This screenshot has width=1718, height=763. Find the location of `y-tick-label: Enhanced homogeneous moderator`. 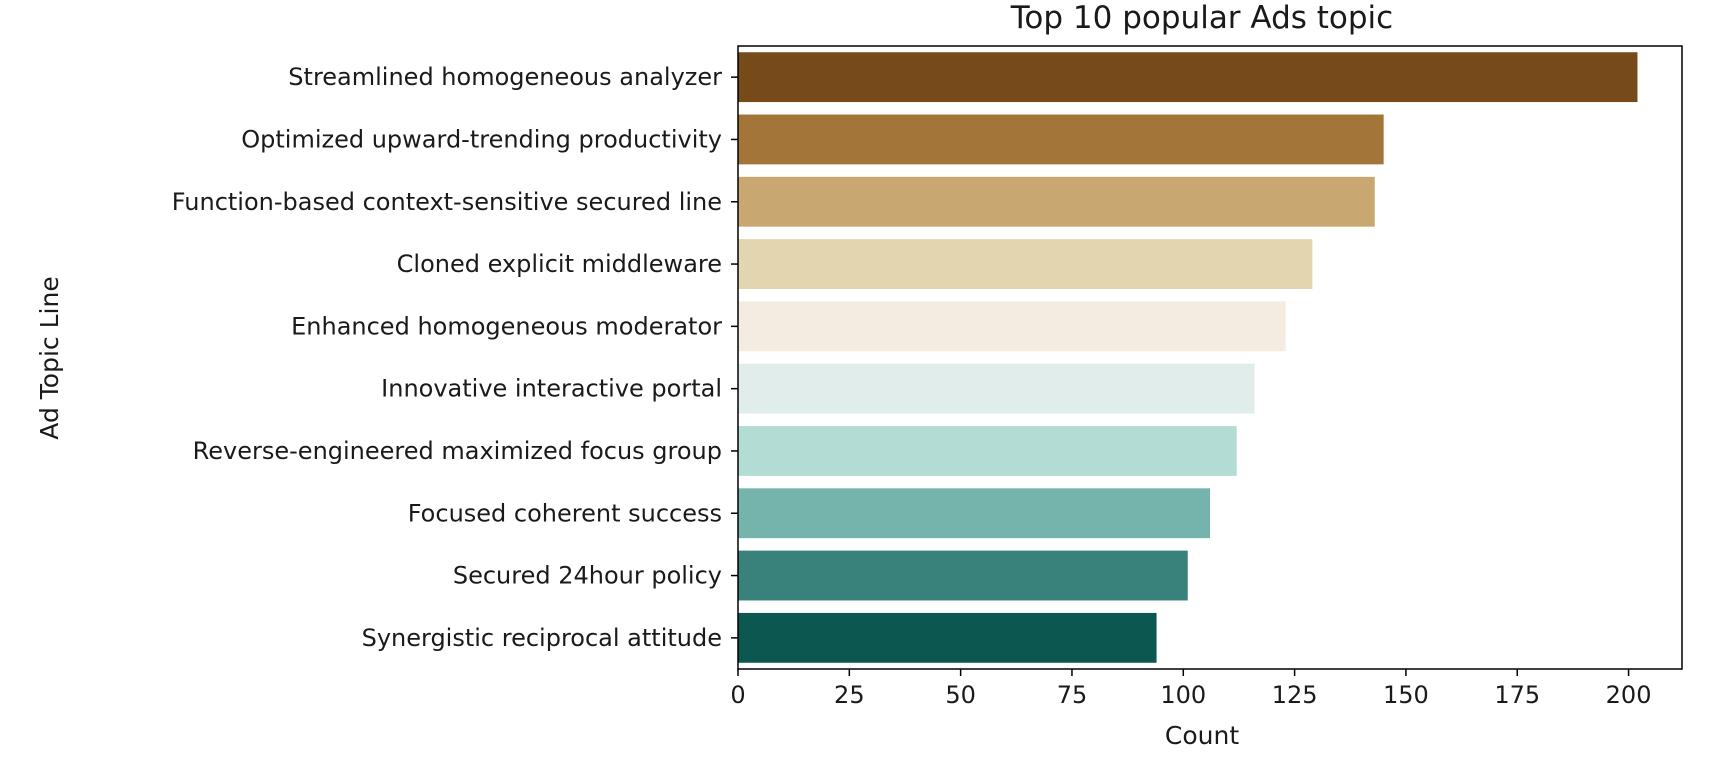

y-tick-label: Enhanced homogeneous moderator is located at coordinates (506, 326).